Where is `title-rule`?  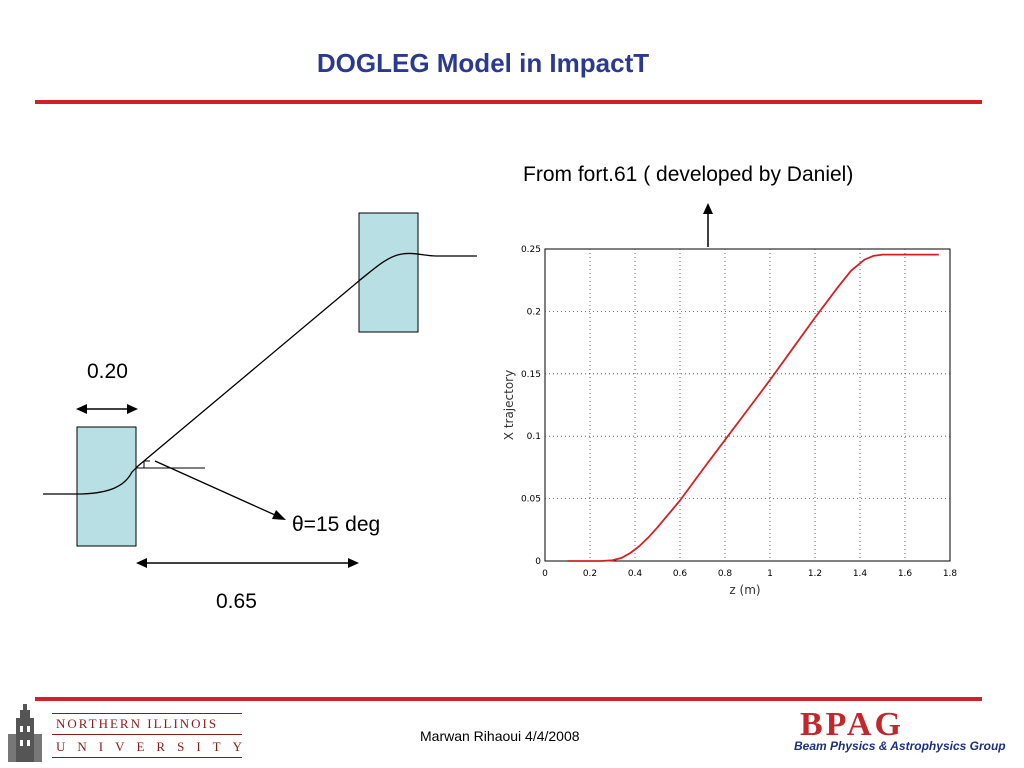 title-rule is located at coordinates (508, 102).